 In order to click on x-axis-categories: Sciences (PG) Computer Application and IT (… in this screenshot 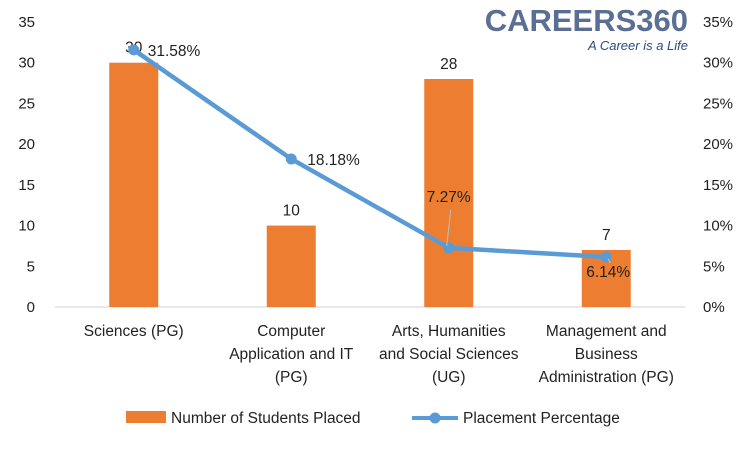, I will do `click(379, 354)`.